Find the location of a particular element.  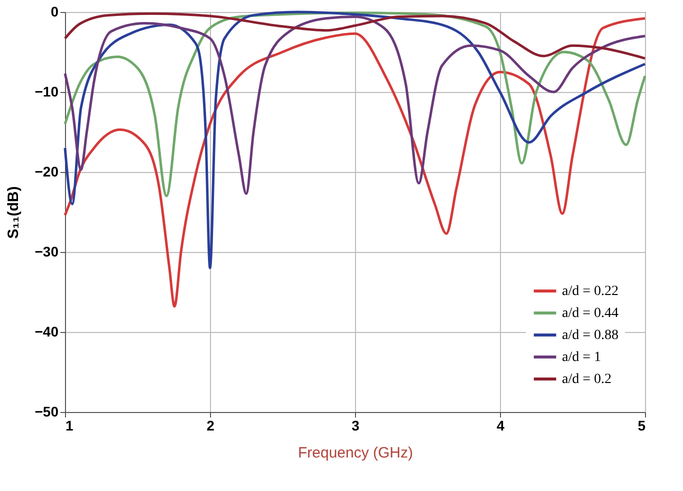

y-tick-label: −30 is located at coordinates (46, 252).